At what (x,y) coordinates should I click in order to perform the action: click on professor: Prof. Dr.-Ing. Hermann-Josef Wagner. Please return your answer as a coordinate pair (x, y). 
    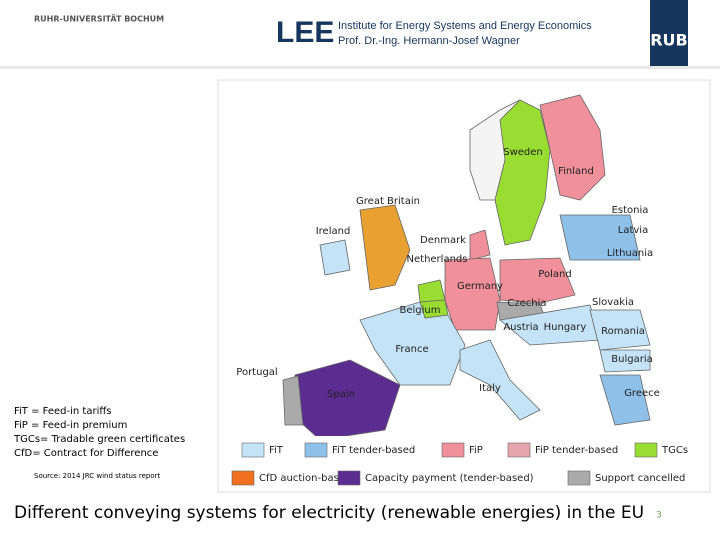
    Looking at the image, I should click on (429, 41).